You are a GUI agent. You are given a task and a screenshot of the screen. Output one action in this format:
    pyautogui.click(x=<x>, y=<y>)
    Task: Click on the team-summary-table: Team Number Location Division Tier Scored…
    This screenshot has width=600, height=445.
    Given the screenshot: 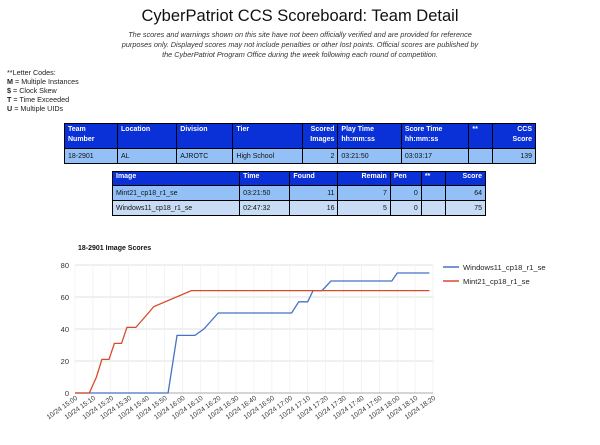 What is the action you would take?
    pyautogui.click(x=299, y=143)
    